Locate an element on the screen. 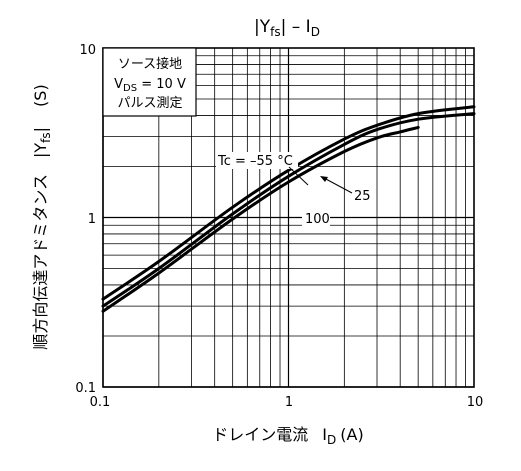 The height and width of the screenshot is (471, 521). conditions-box is located at coordinates (149, 82).